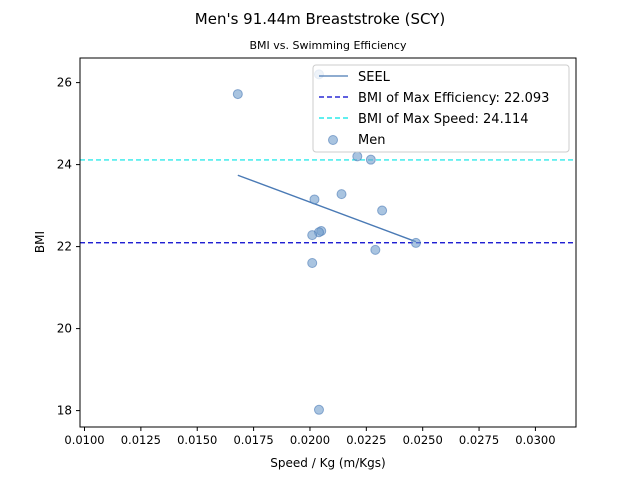 This screenshot has height=484, width=640. What do you see at coordinates (423, 440) in the screenshot?
I see `x-tick-label-6: 0.0250` at bounding box center [423, 440].